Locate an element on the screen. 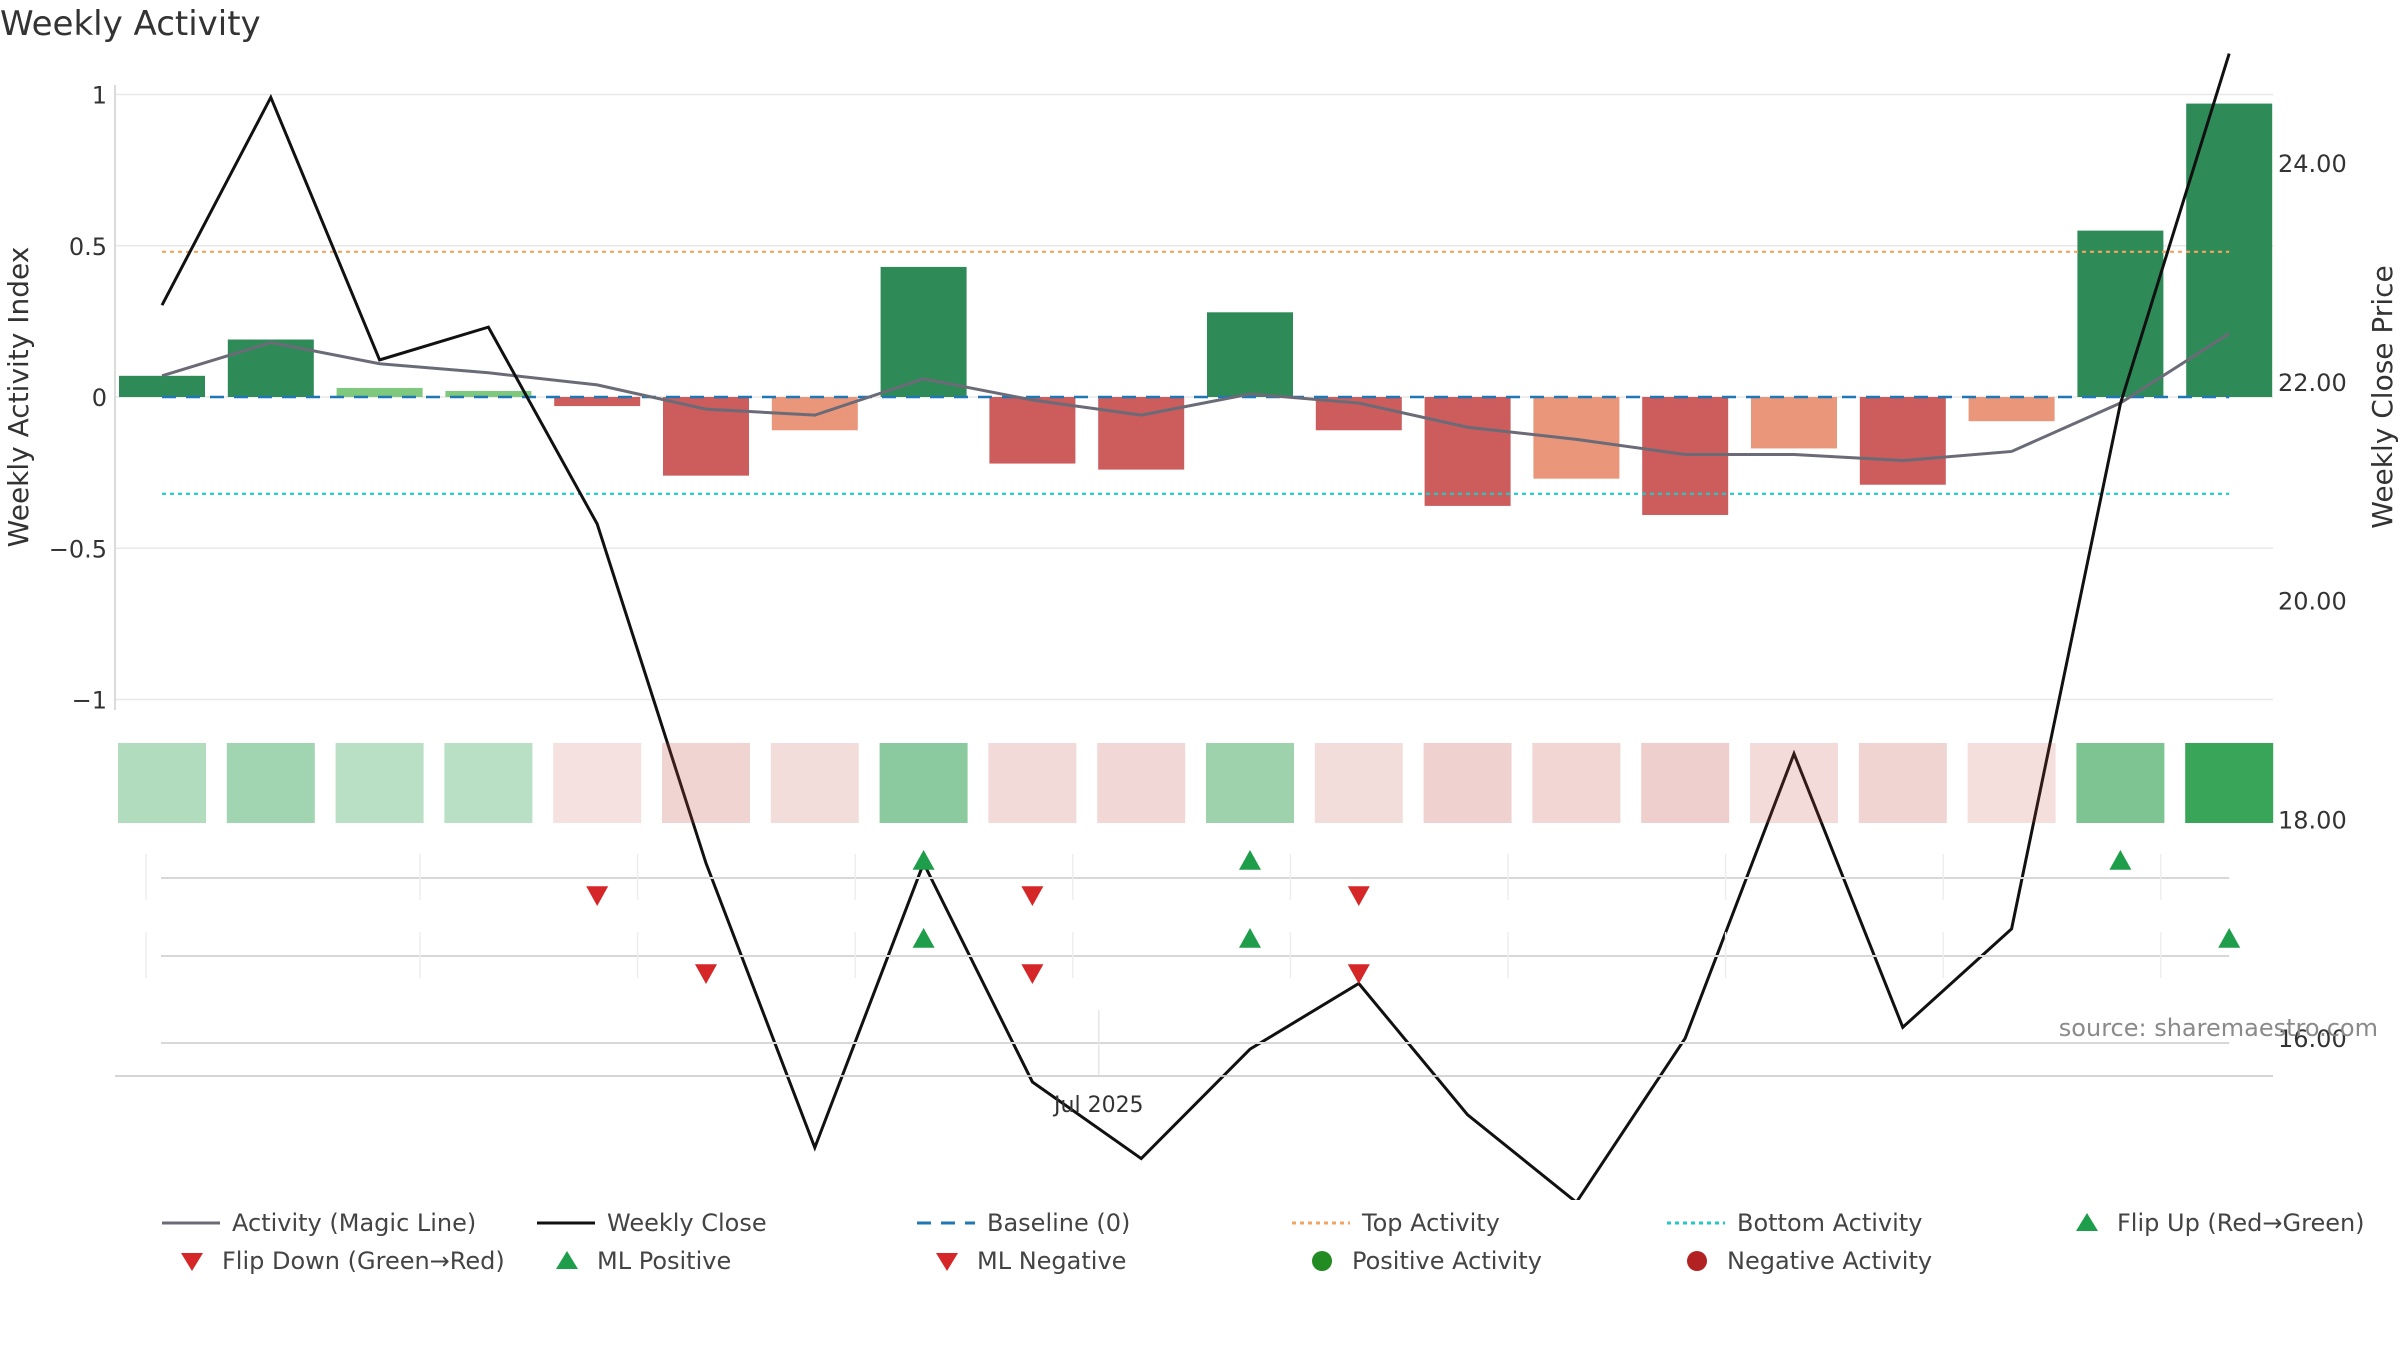 The image size is (2400, 1350). legend-label: ML Positive is located at coordinates (664, 1261).